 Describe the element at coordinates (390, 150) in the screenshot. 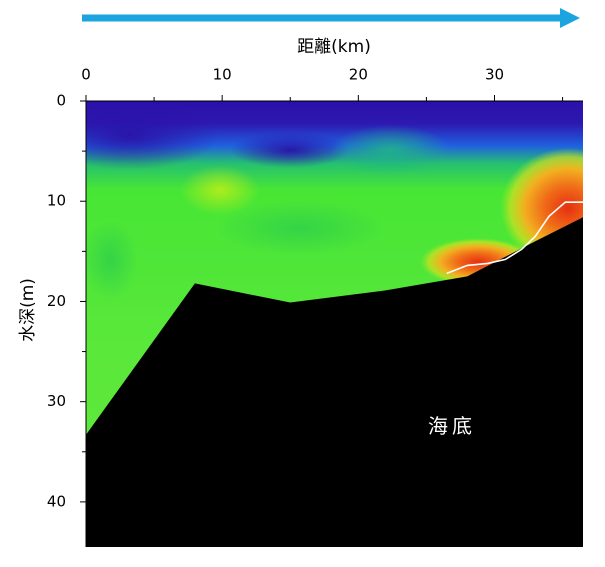

I see `heatmap-teal-patch` at that location.